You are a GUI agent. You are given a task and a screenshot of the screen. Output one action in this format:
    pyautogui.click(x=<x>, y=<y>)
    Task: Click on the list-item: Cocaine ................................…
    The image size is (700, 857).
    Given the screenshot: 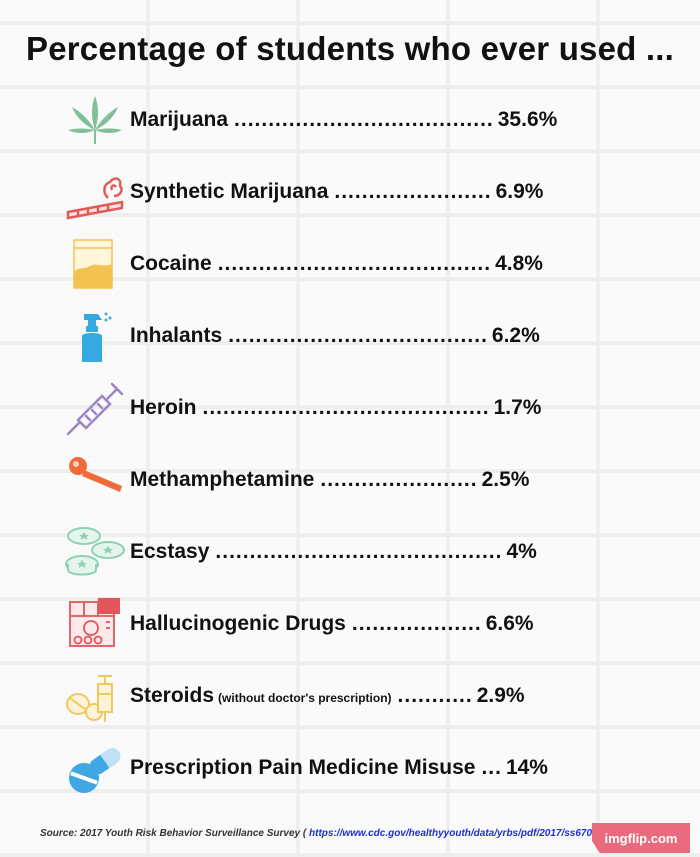 What is the action you would take?
    pyautogui.click(x=374, y=264)
    